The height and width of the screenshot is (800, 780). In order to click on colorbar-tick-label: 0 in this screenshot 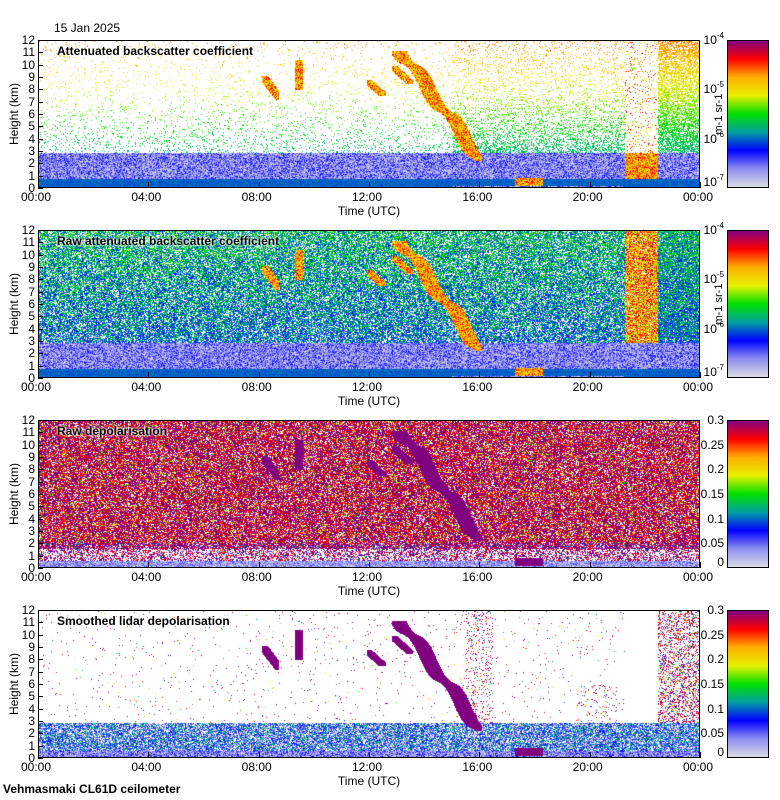, I will do `click(720, 562)`.